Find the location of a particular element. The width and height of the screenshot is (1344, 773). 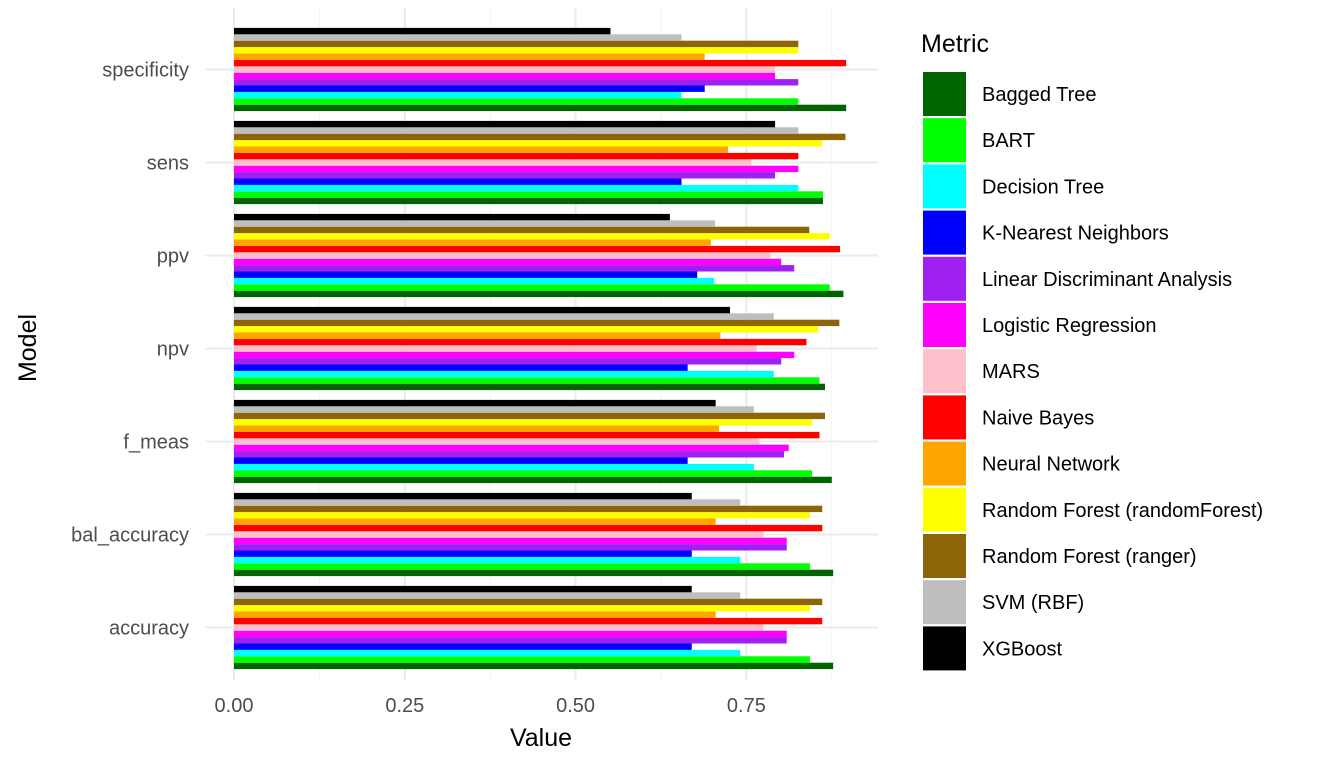

y-tick-label: bal_accuracy is located at coordinates (130, 536).